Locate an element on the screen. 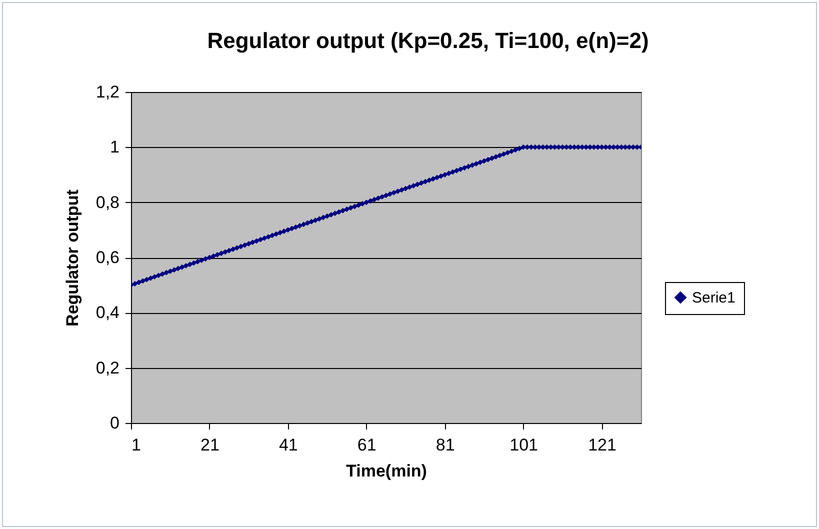  x-tick-label: 101 is located at coordinates (524, 445).